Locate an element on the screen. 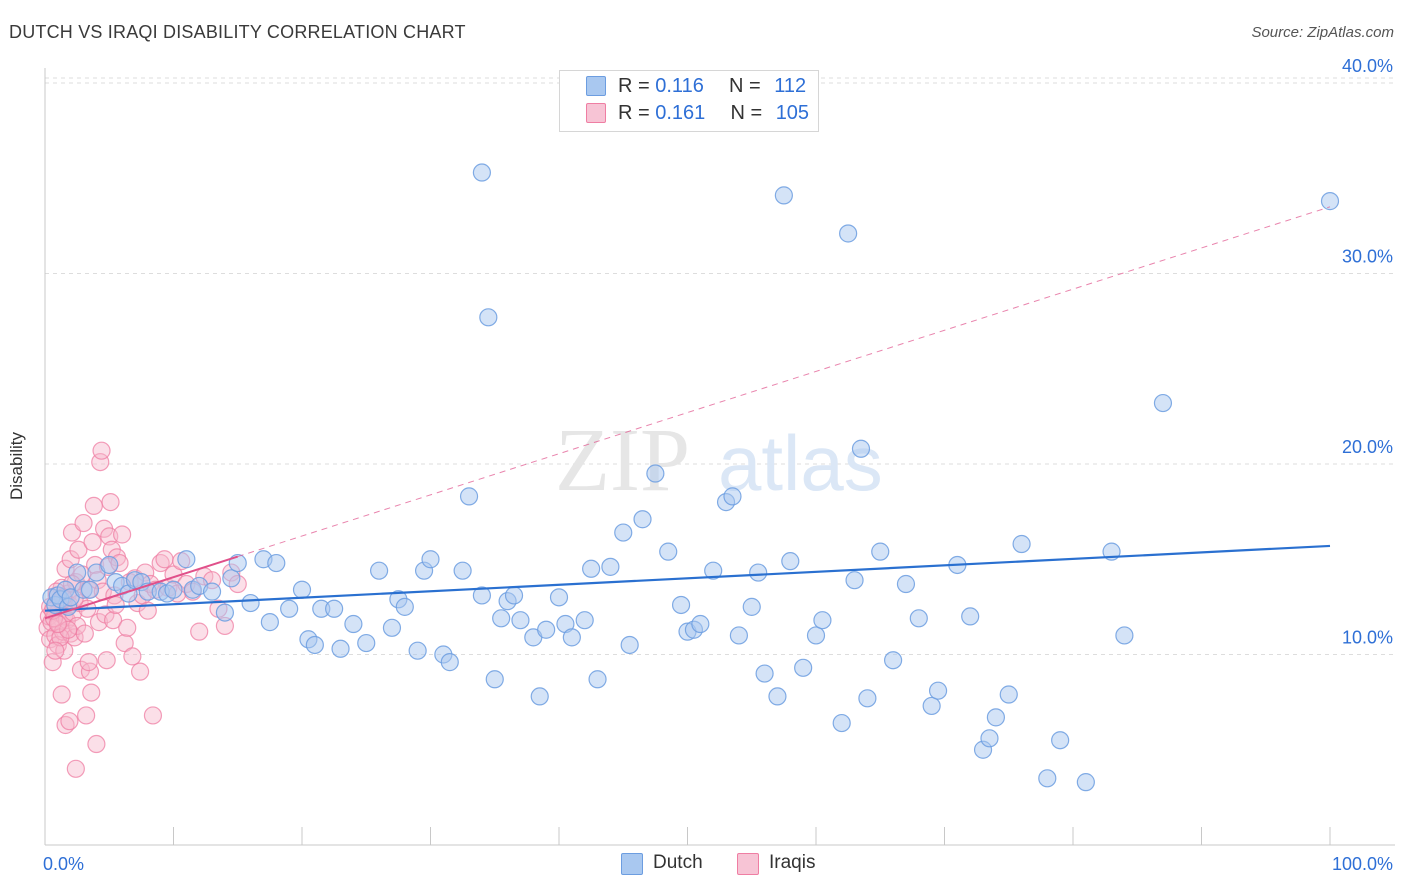 This screenshot has height=892, width=1406. y-tick-label: 30.0% is located at coordinates (1367, 257).